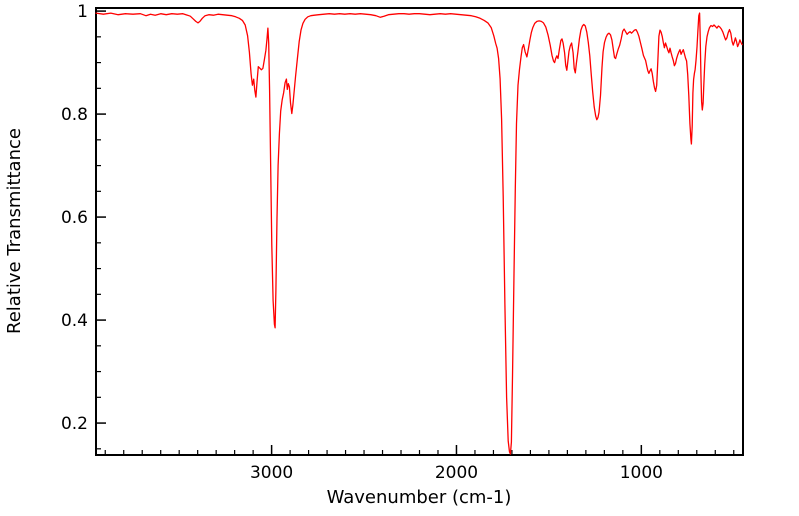  What do you see at coordinates (74, 321) in the screenshot?
I see `y-tick-label: 0.4` at bounding box center [74, 321].